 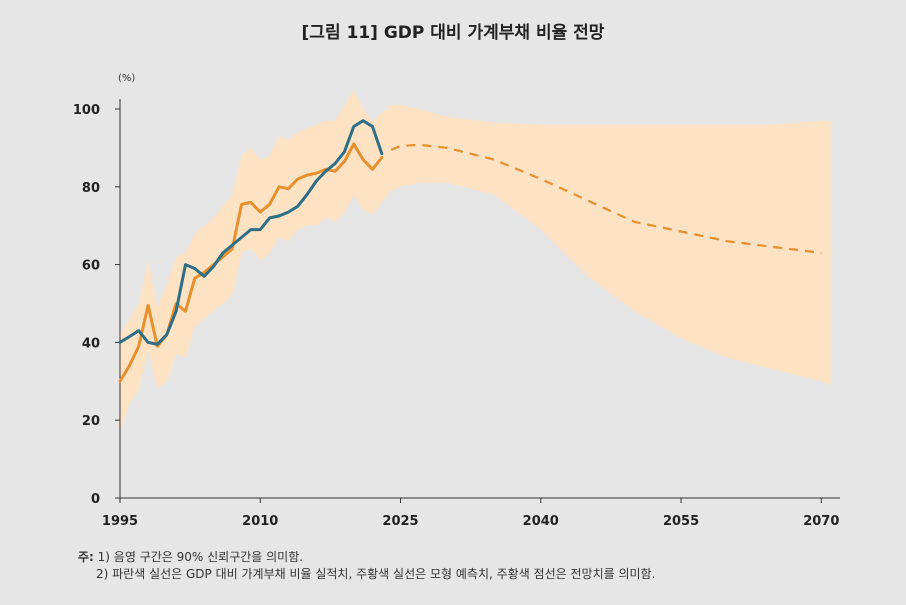 I want to click on x-tick-label: 2010, so click(x=260, y=521).